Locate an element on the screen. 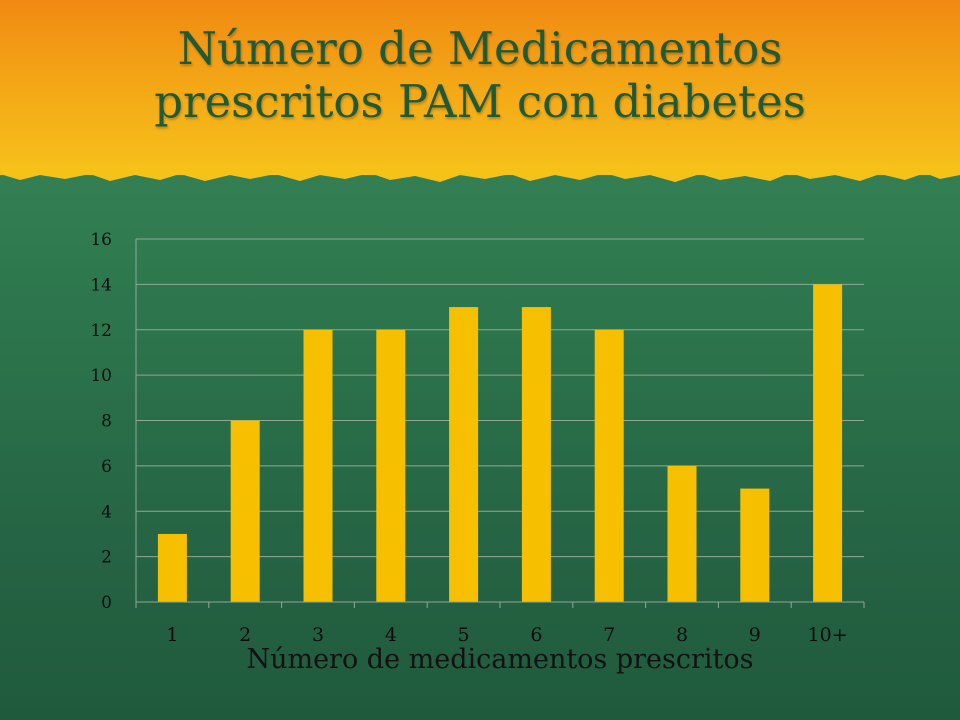  banner-torn-edge is located at coordinates (480, 173).